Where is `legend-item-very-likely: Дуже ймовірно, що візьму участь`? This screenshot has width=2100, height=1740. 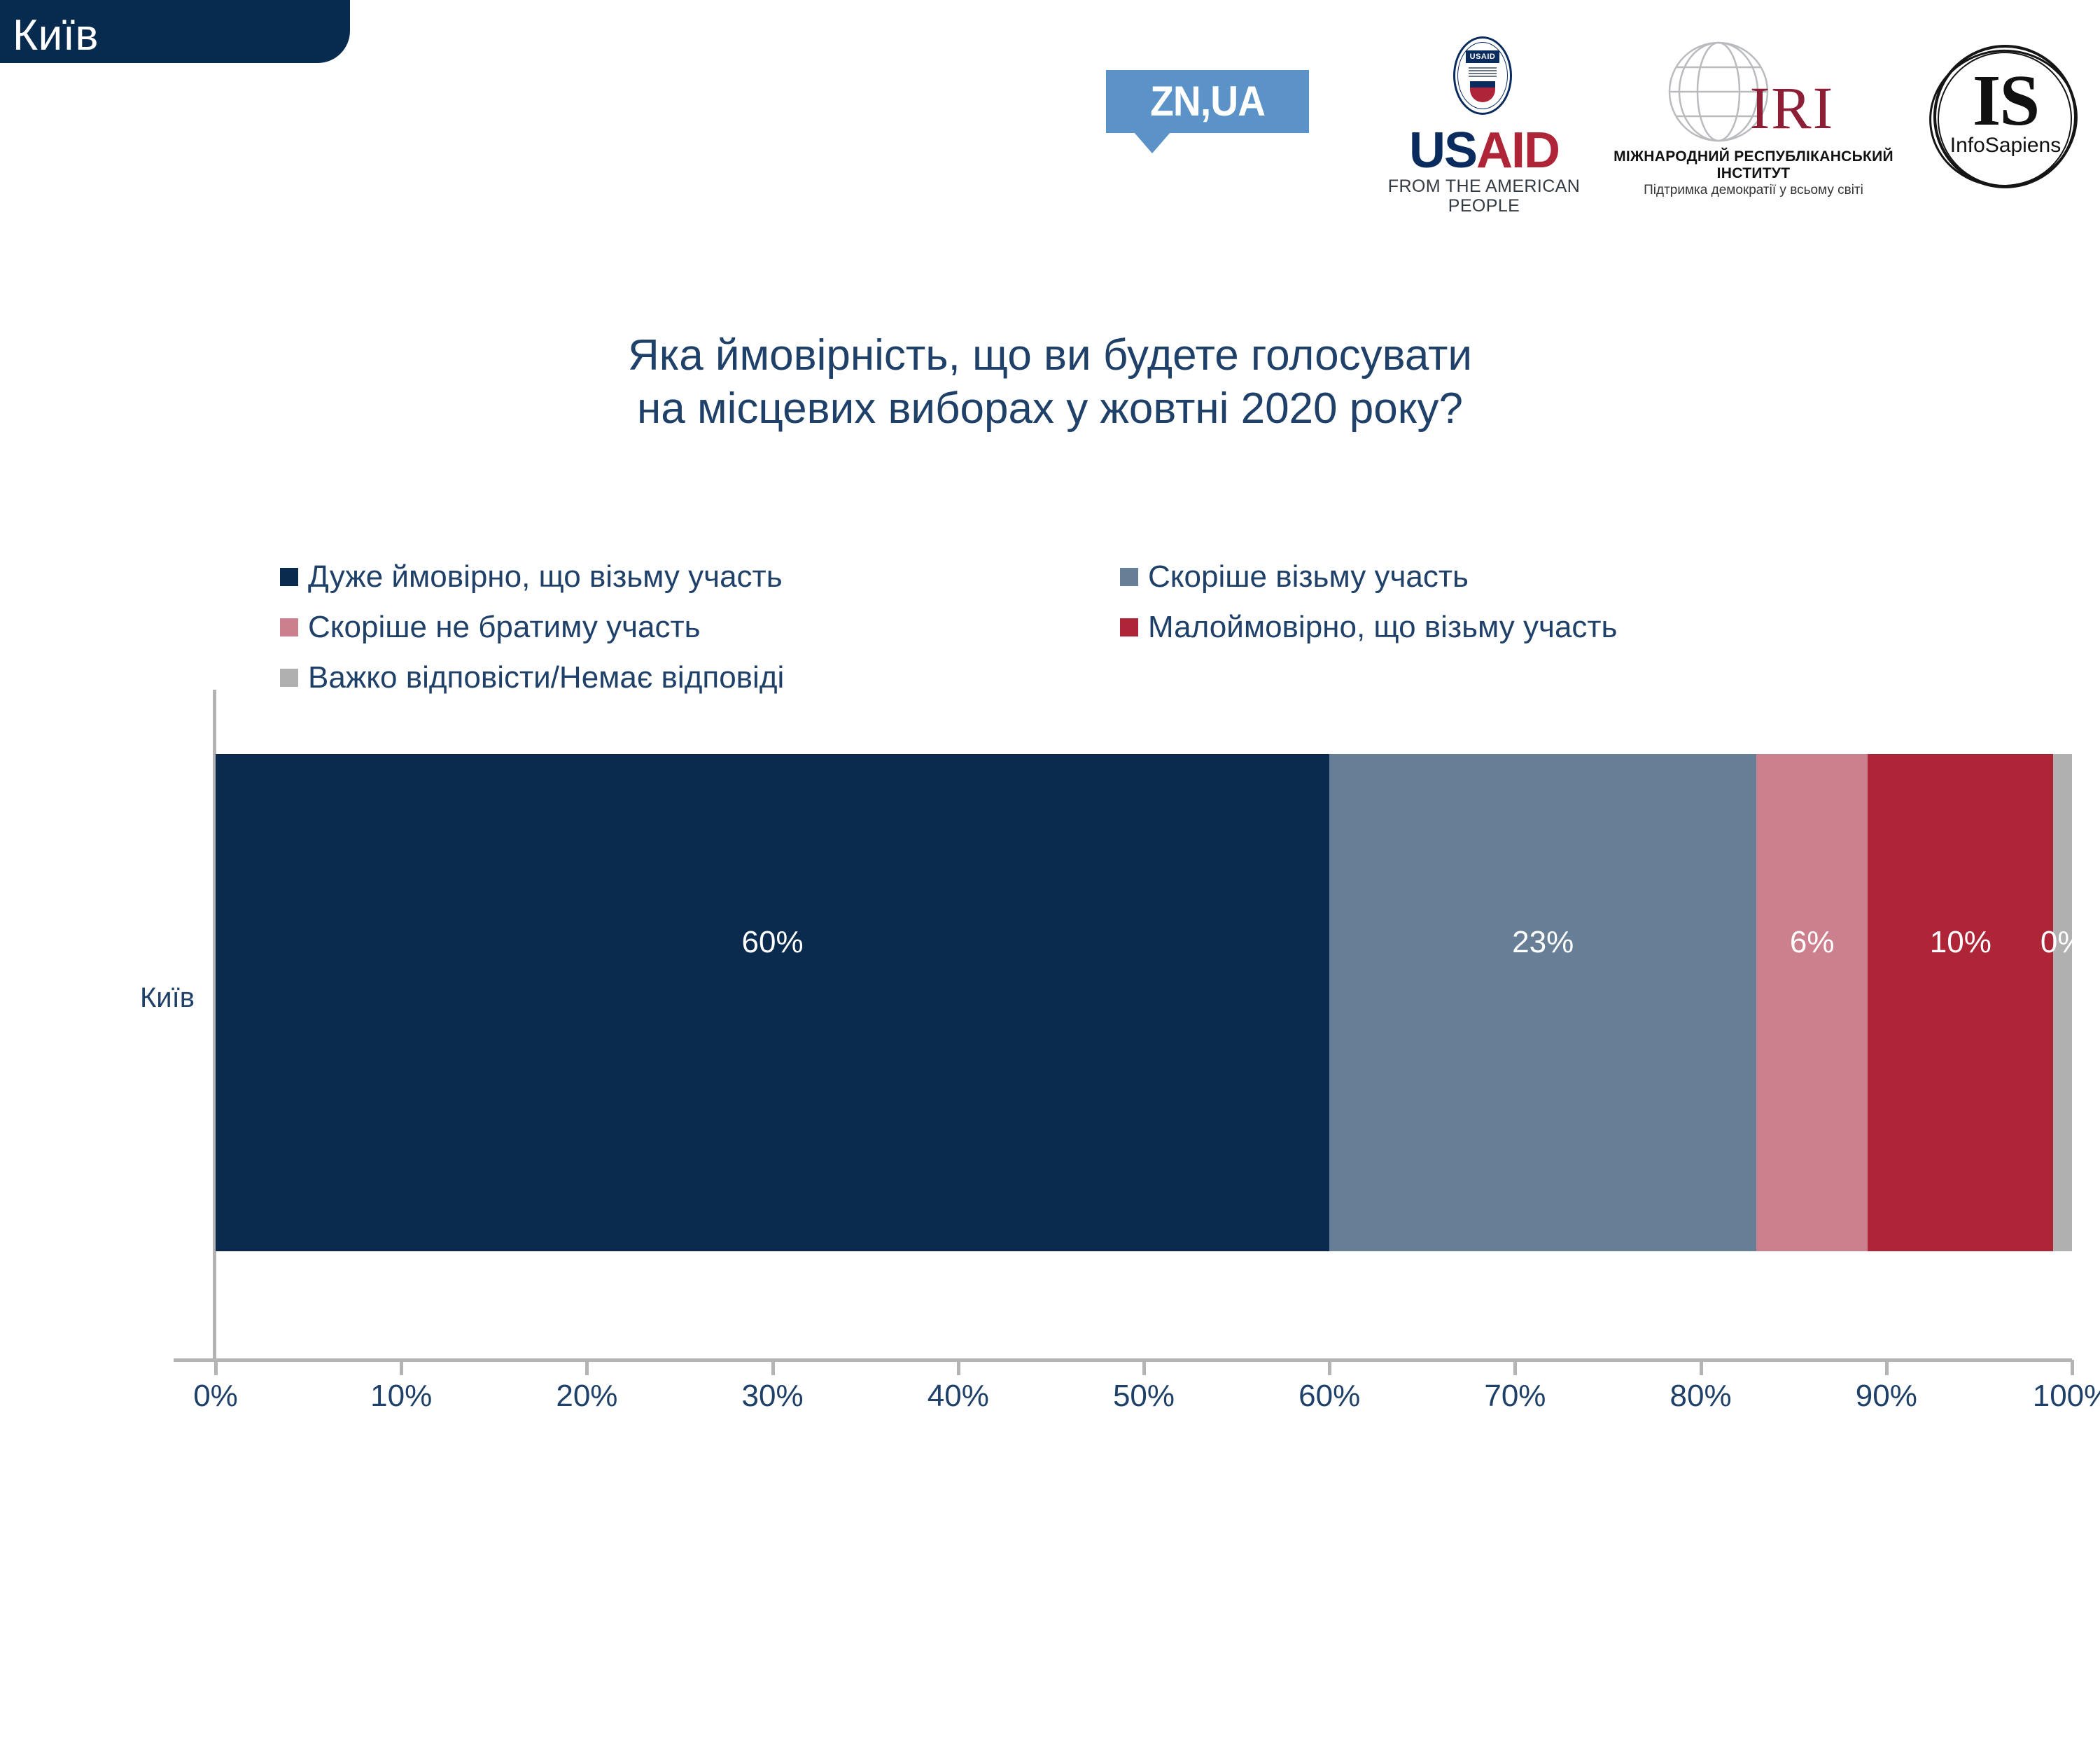
legend-item-very-likely: Дуже ймовірно, що візьму участь is located at coordinates (531, 577).